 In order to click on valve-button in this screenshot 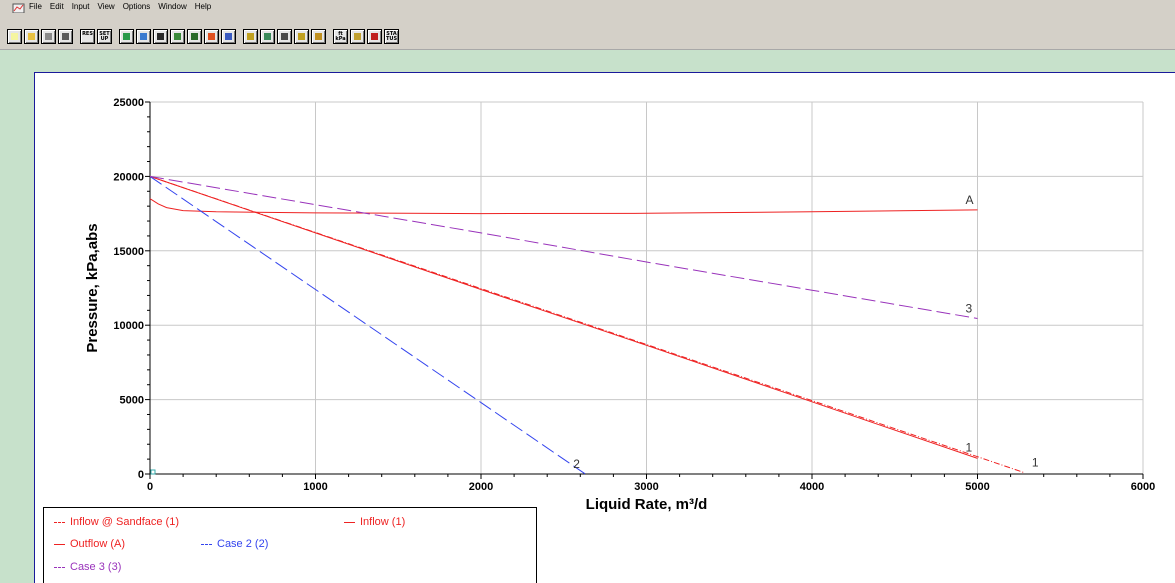, I will do `click(194, 36)`.